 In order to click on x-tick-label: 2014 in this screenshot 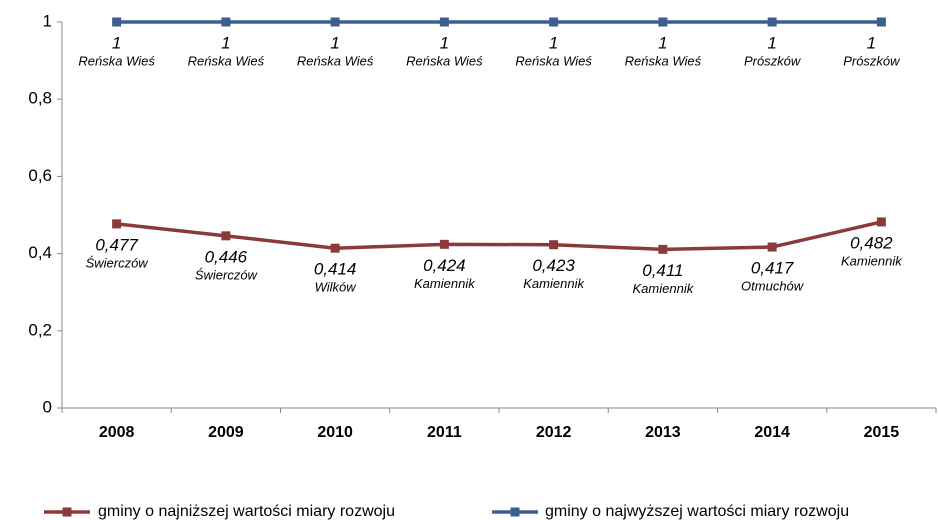, I will do `click(772, 432)`.